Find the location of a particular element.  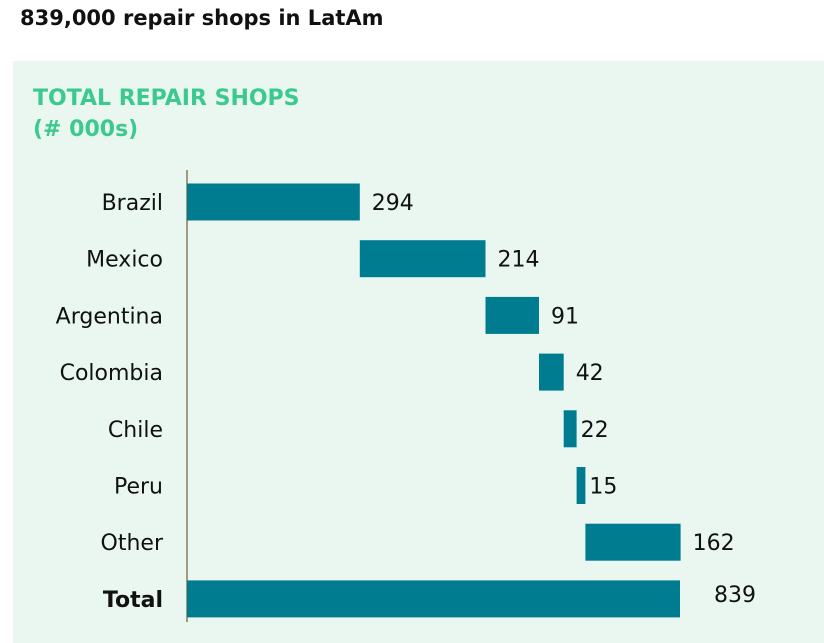

value-label-mexico: 214 is located at coordinates (519, 260).